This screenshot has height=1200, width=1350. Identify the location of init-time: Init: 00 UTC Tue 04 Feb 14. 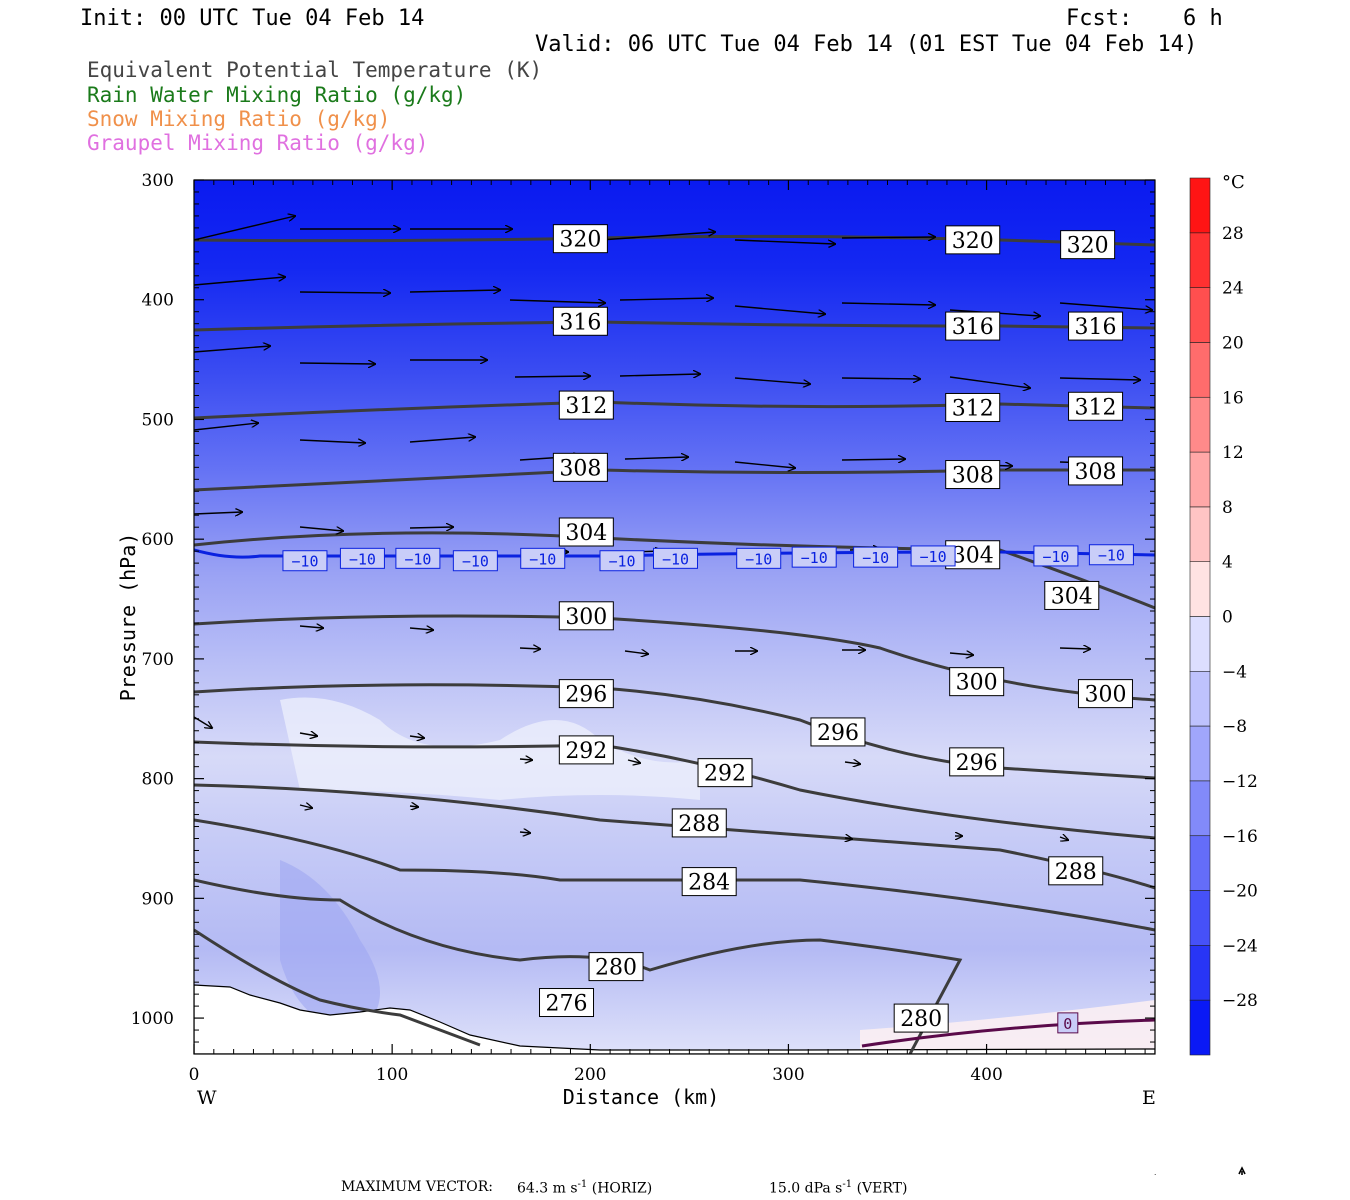
(252, 18).